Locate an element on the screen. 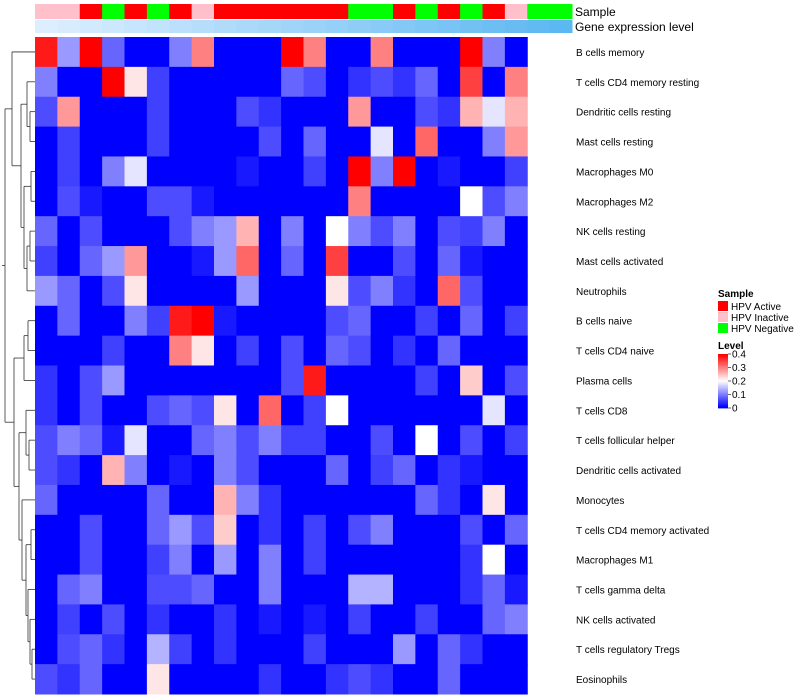 Image resolution: width=800 pixels, height=700 pixels. row-label: Macrophages M1 is located at coordinates (615, 561).